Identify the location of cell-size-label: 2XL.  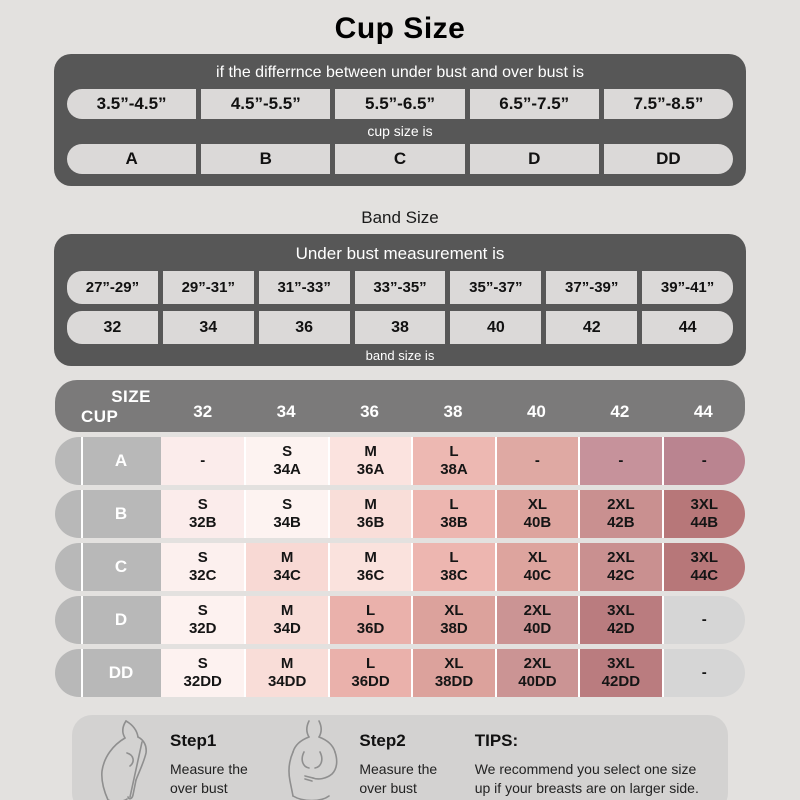
(537, 663).